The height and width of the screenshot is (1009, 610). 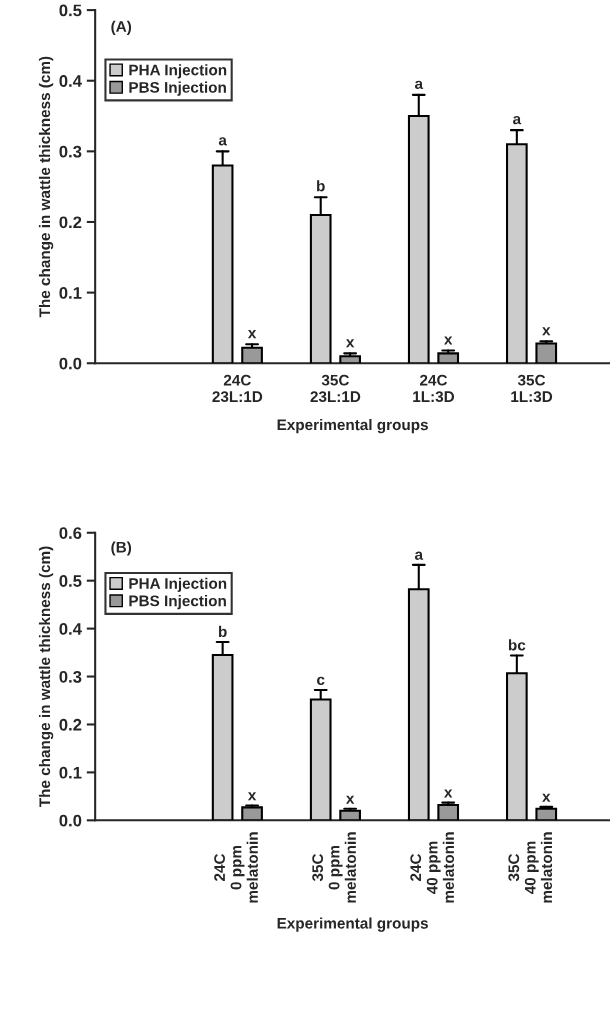 What do you see at coordinates (517, 645) in the screenshot?
I see `data-label: bc` at bounding box center [517, 645].